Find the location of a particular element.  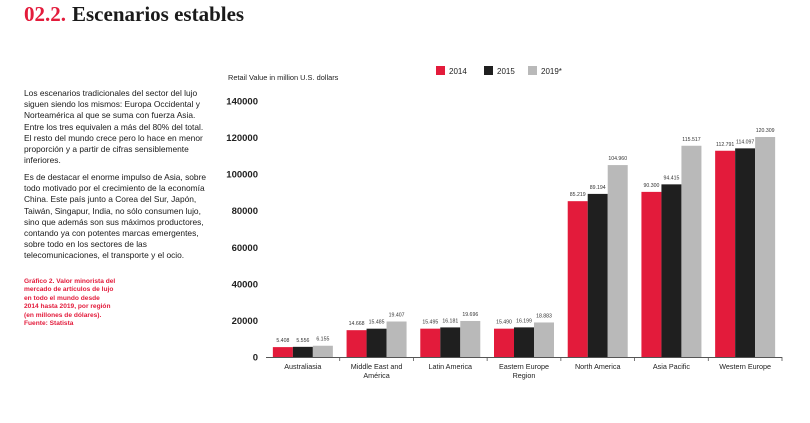

section-number: 02.2. is located at coordinates (45, 14).